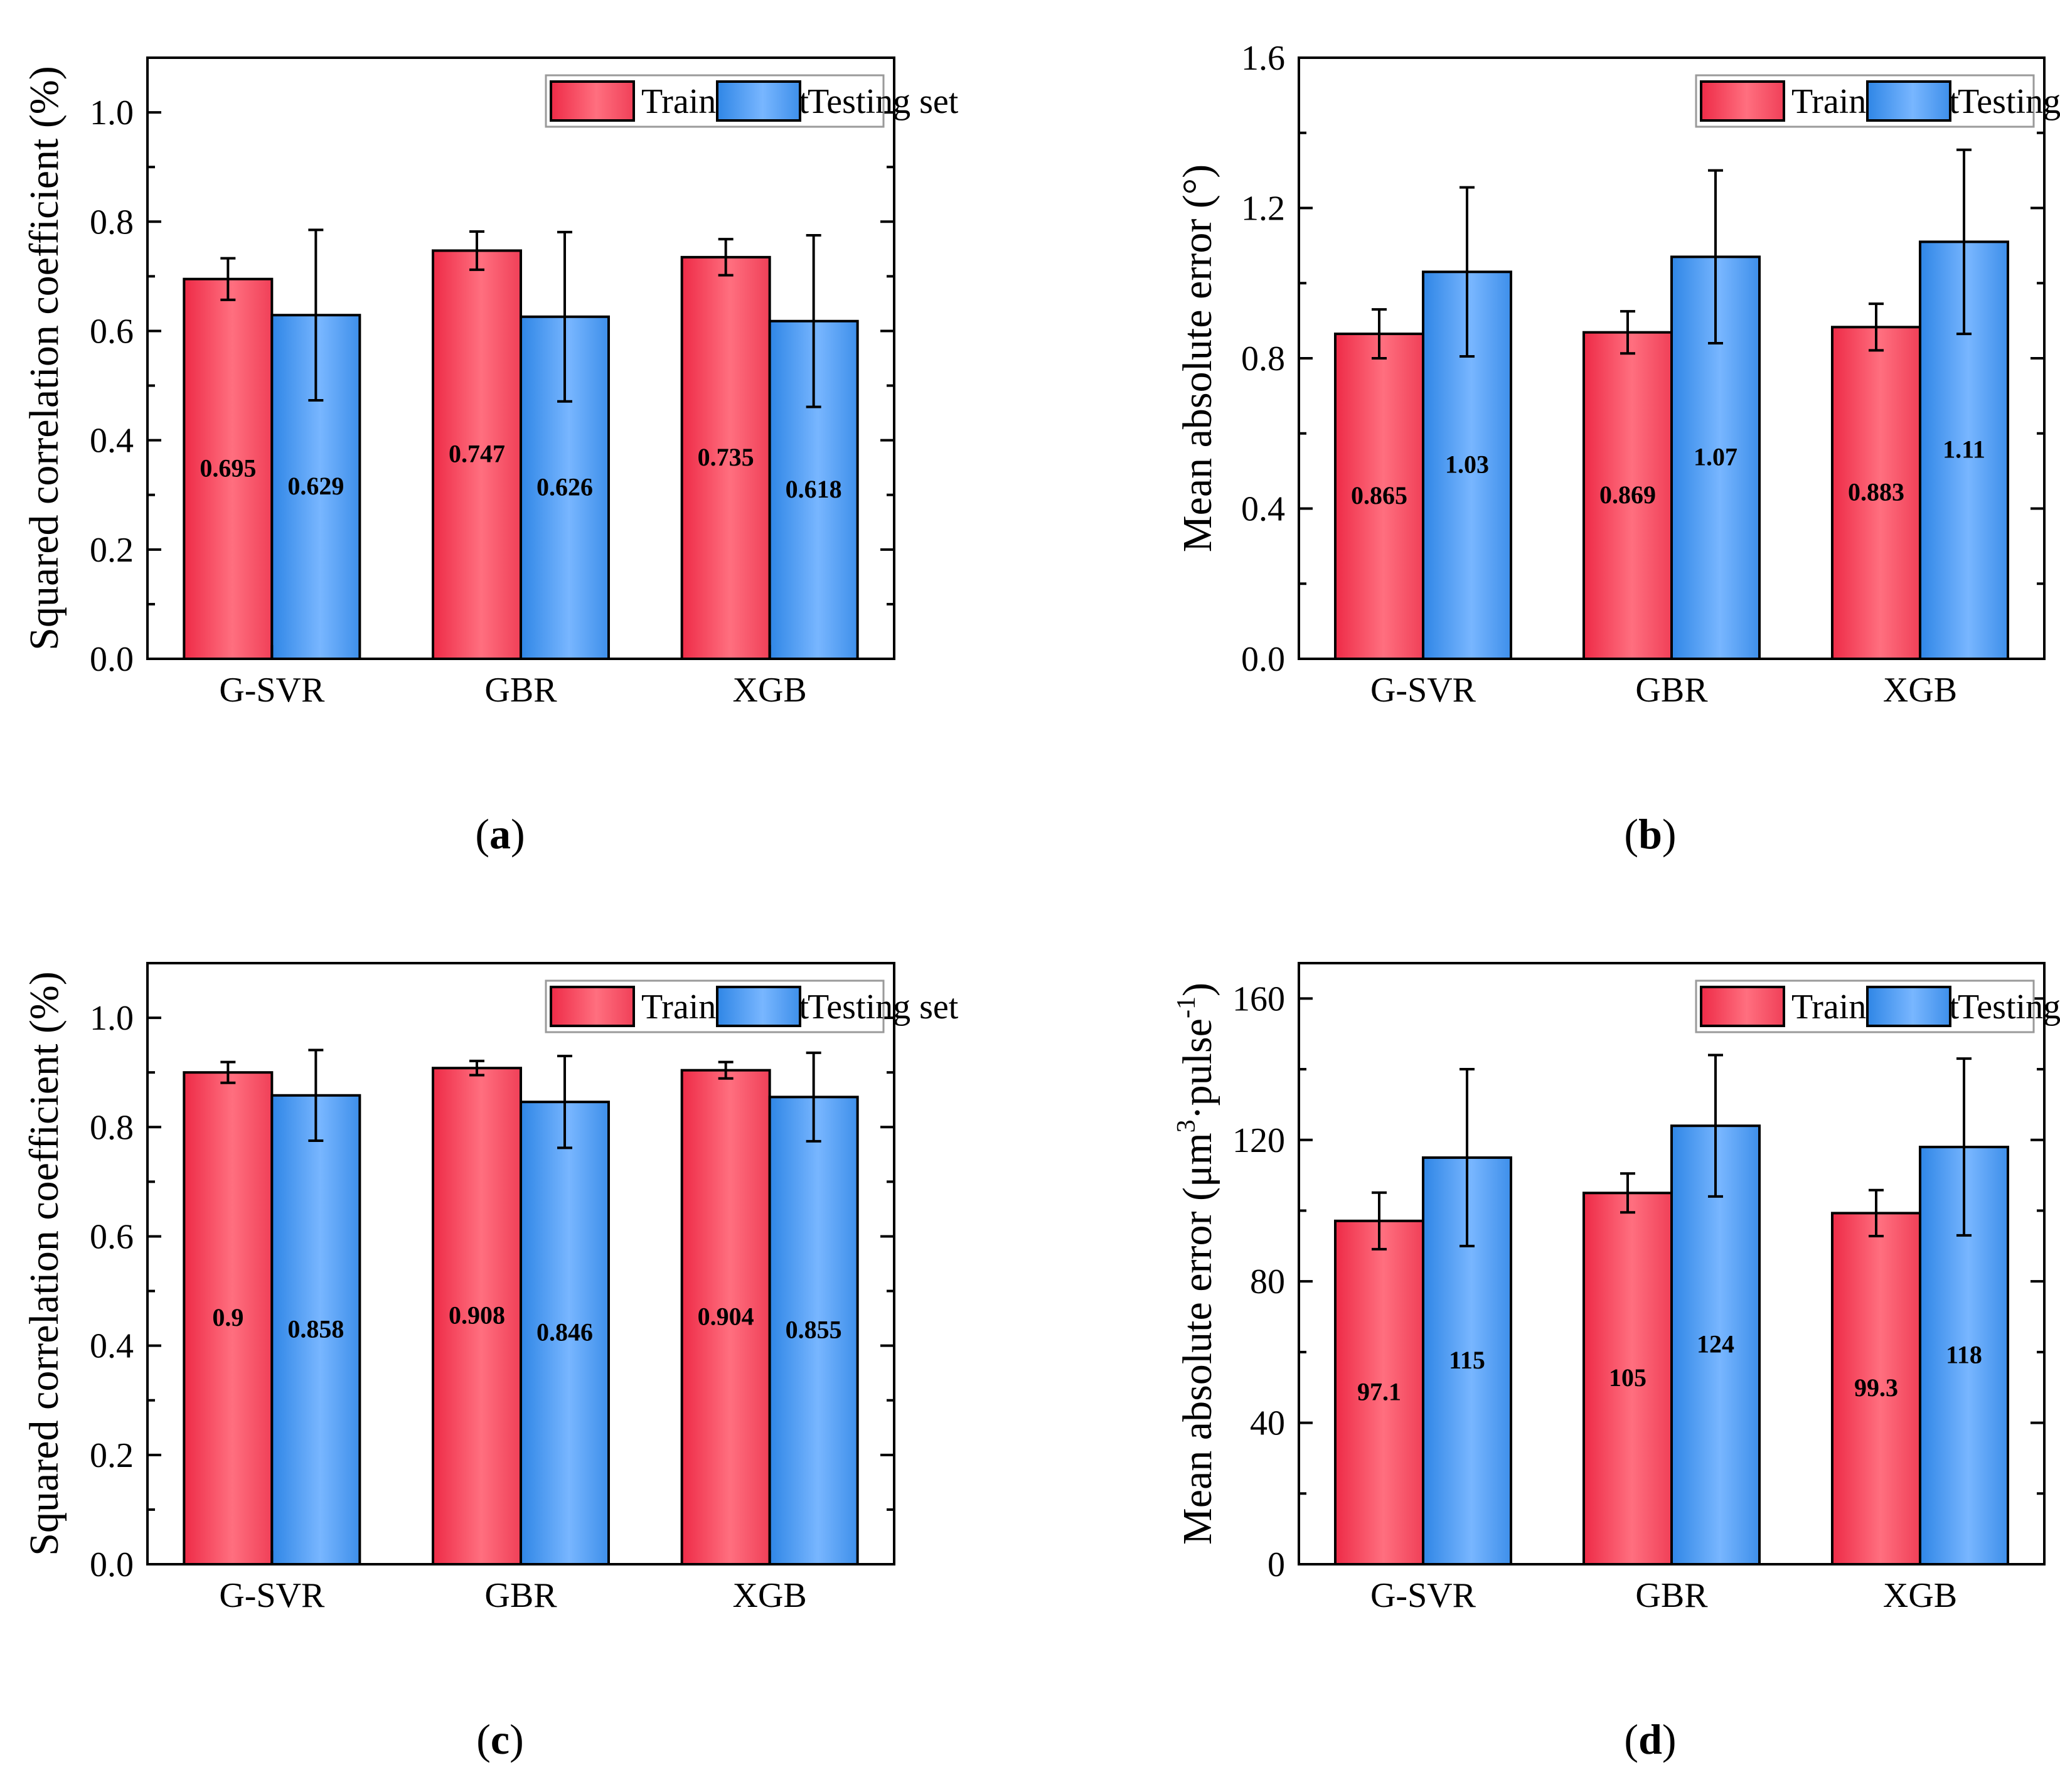 This screenshot has width=2060, height=1792. I want to click on y-axis-title-sup: 3, so click(1186, 1126).